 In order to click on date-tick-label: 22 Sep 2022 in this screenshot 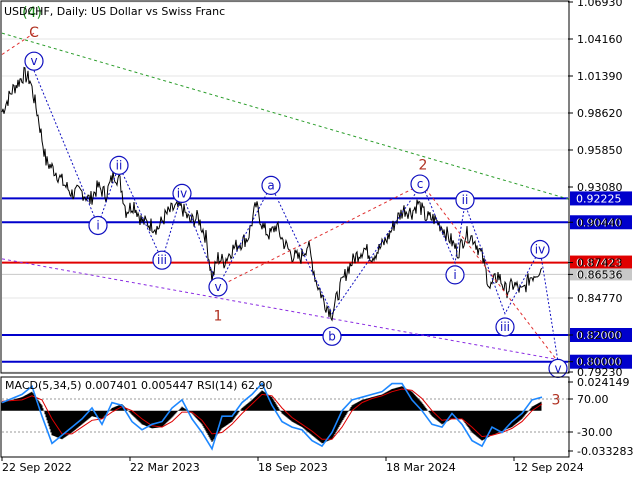, I will do `click(37, 467)`.